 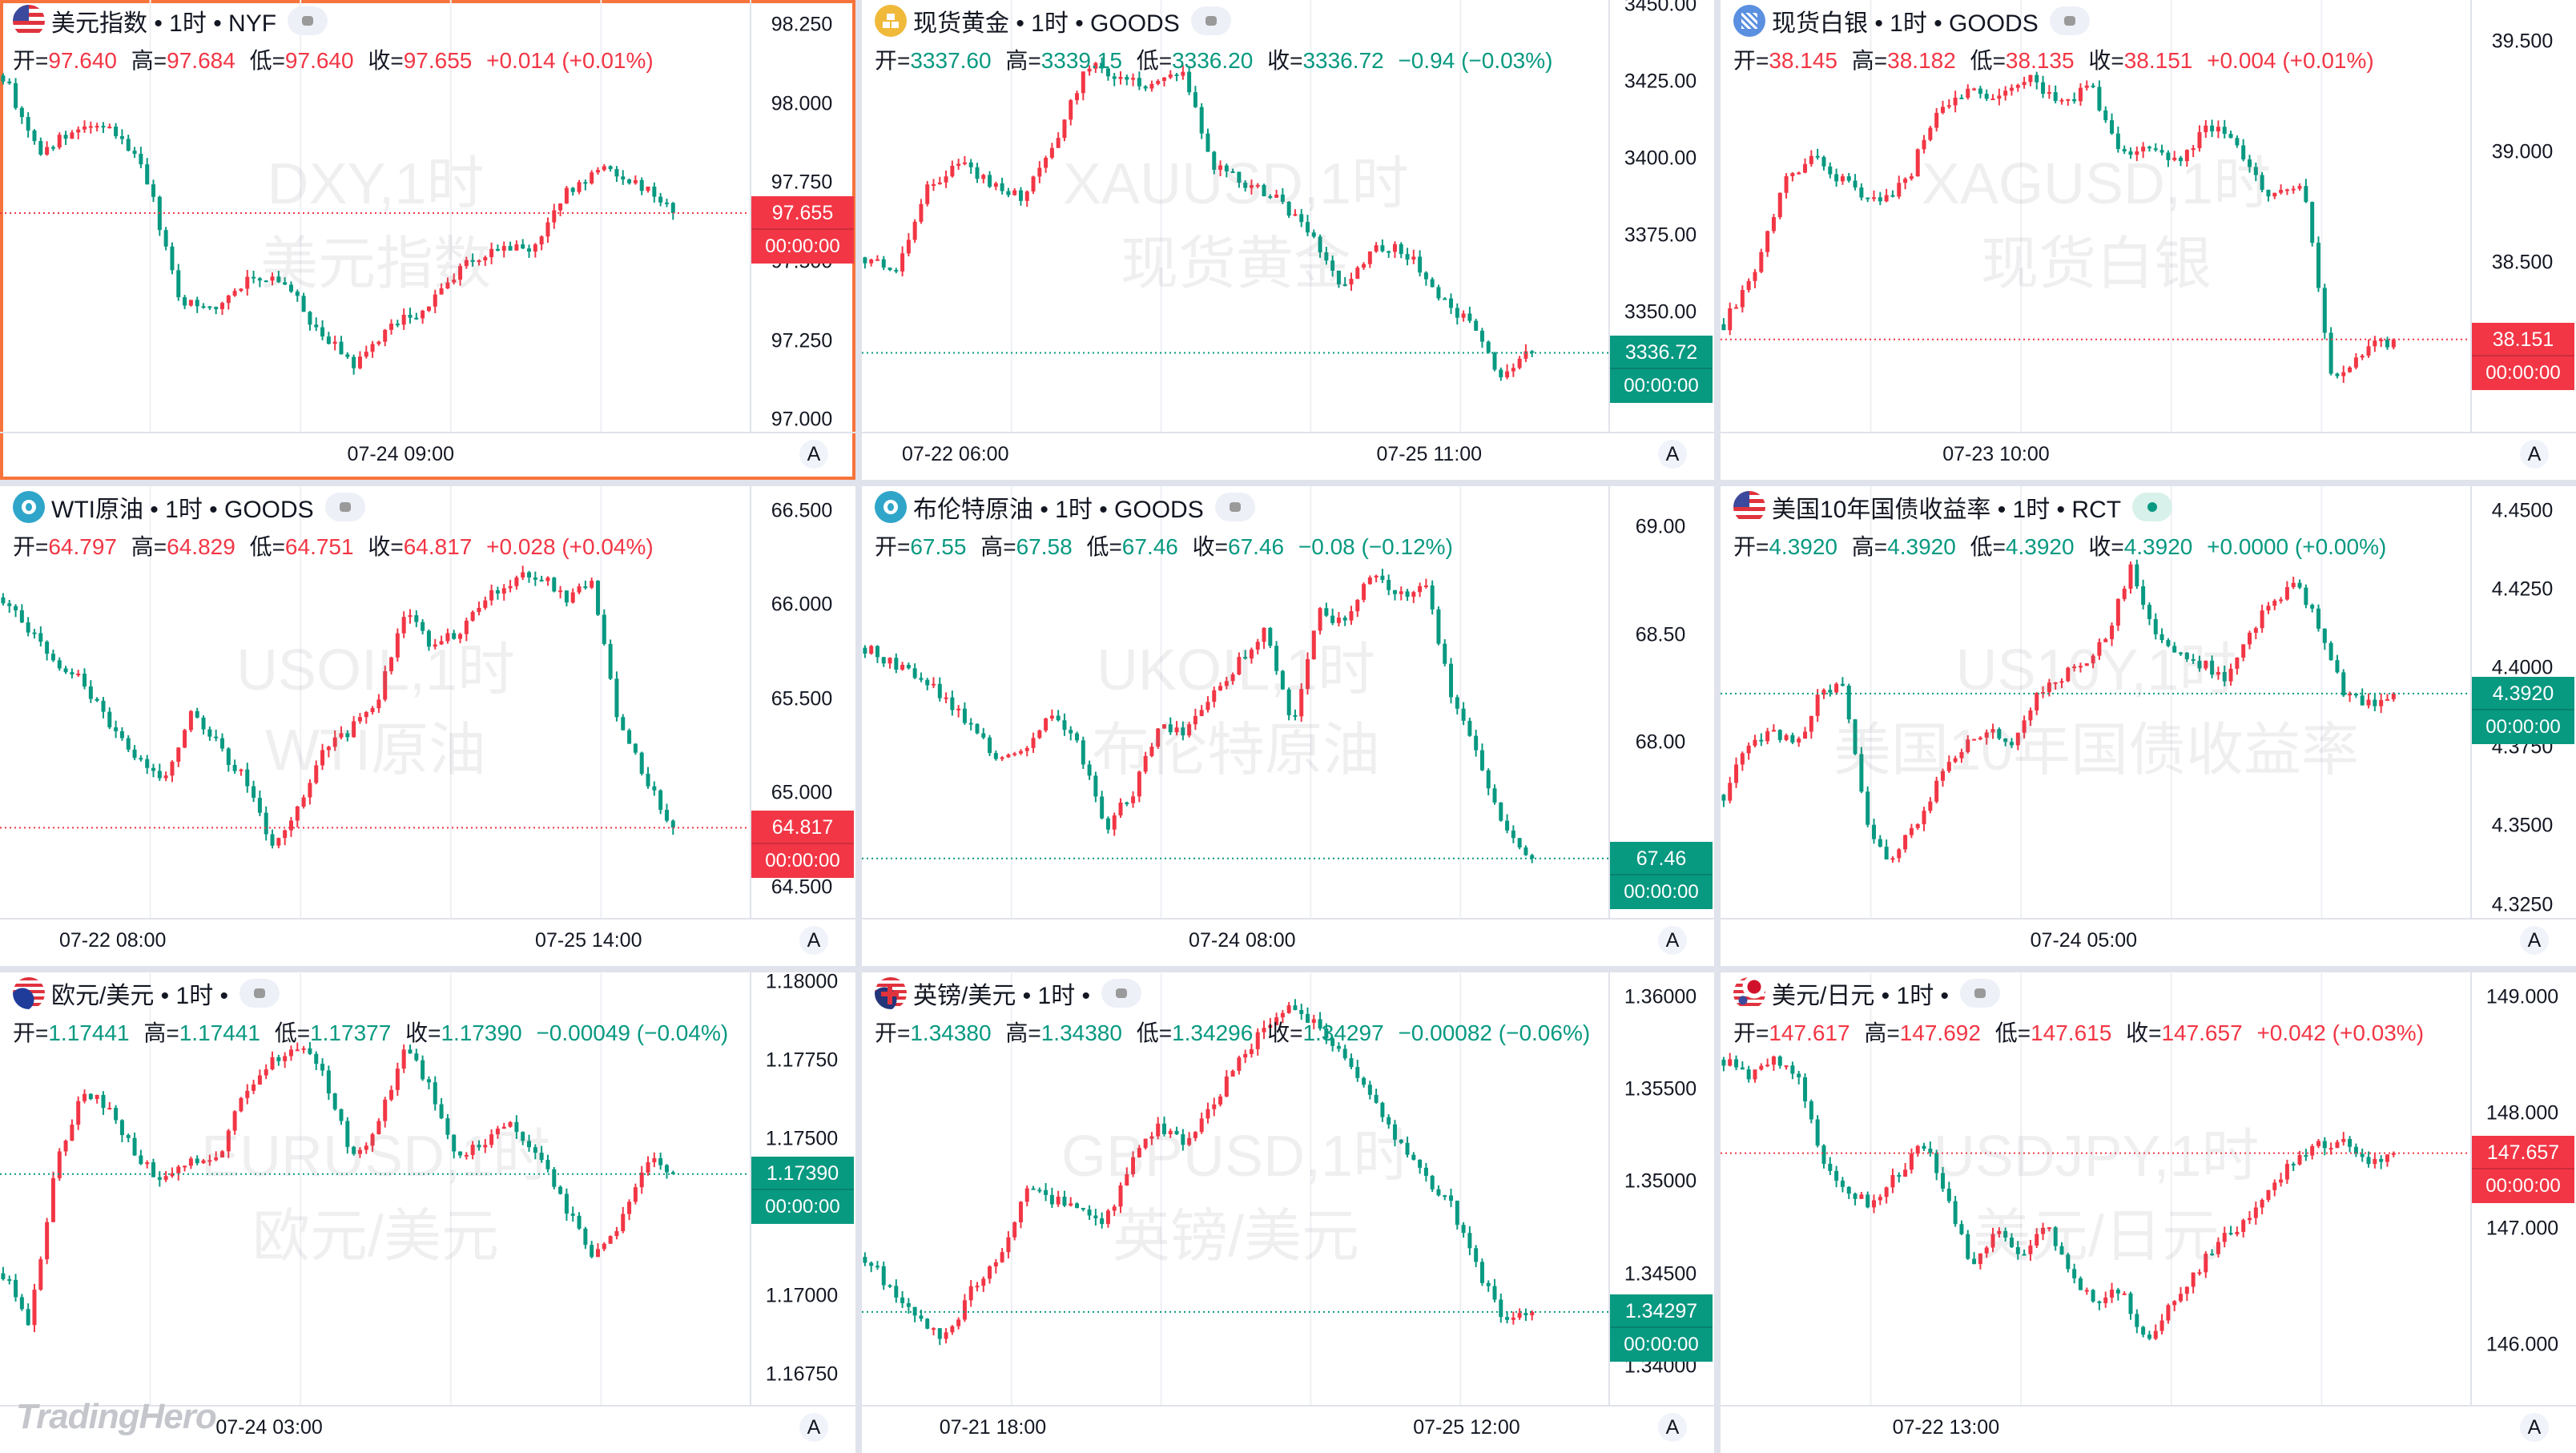 What do you see at coordinates (481, 1032) in the screenshot?
I see `close-value: 1.17390` at bounding box center [481, 1032].